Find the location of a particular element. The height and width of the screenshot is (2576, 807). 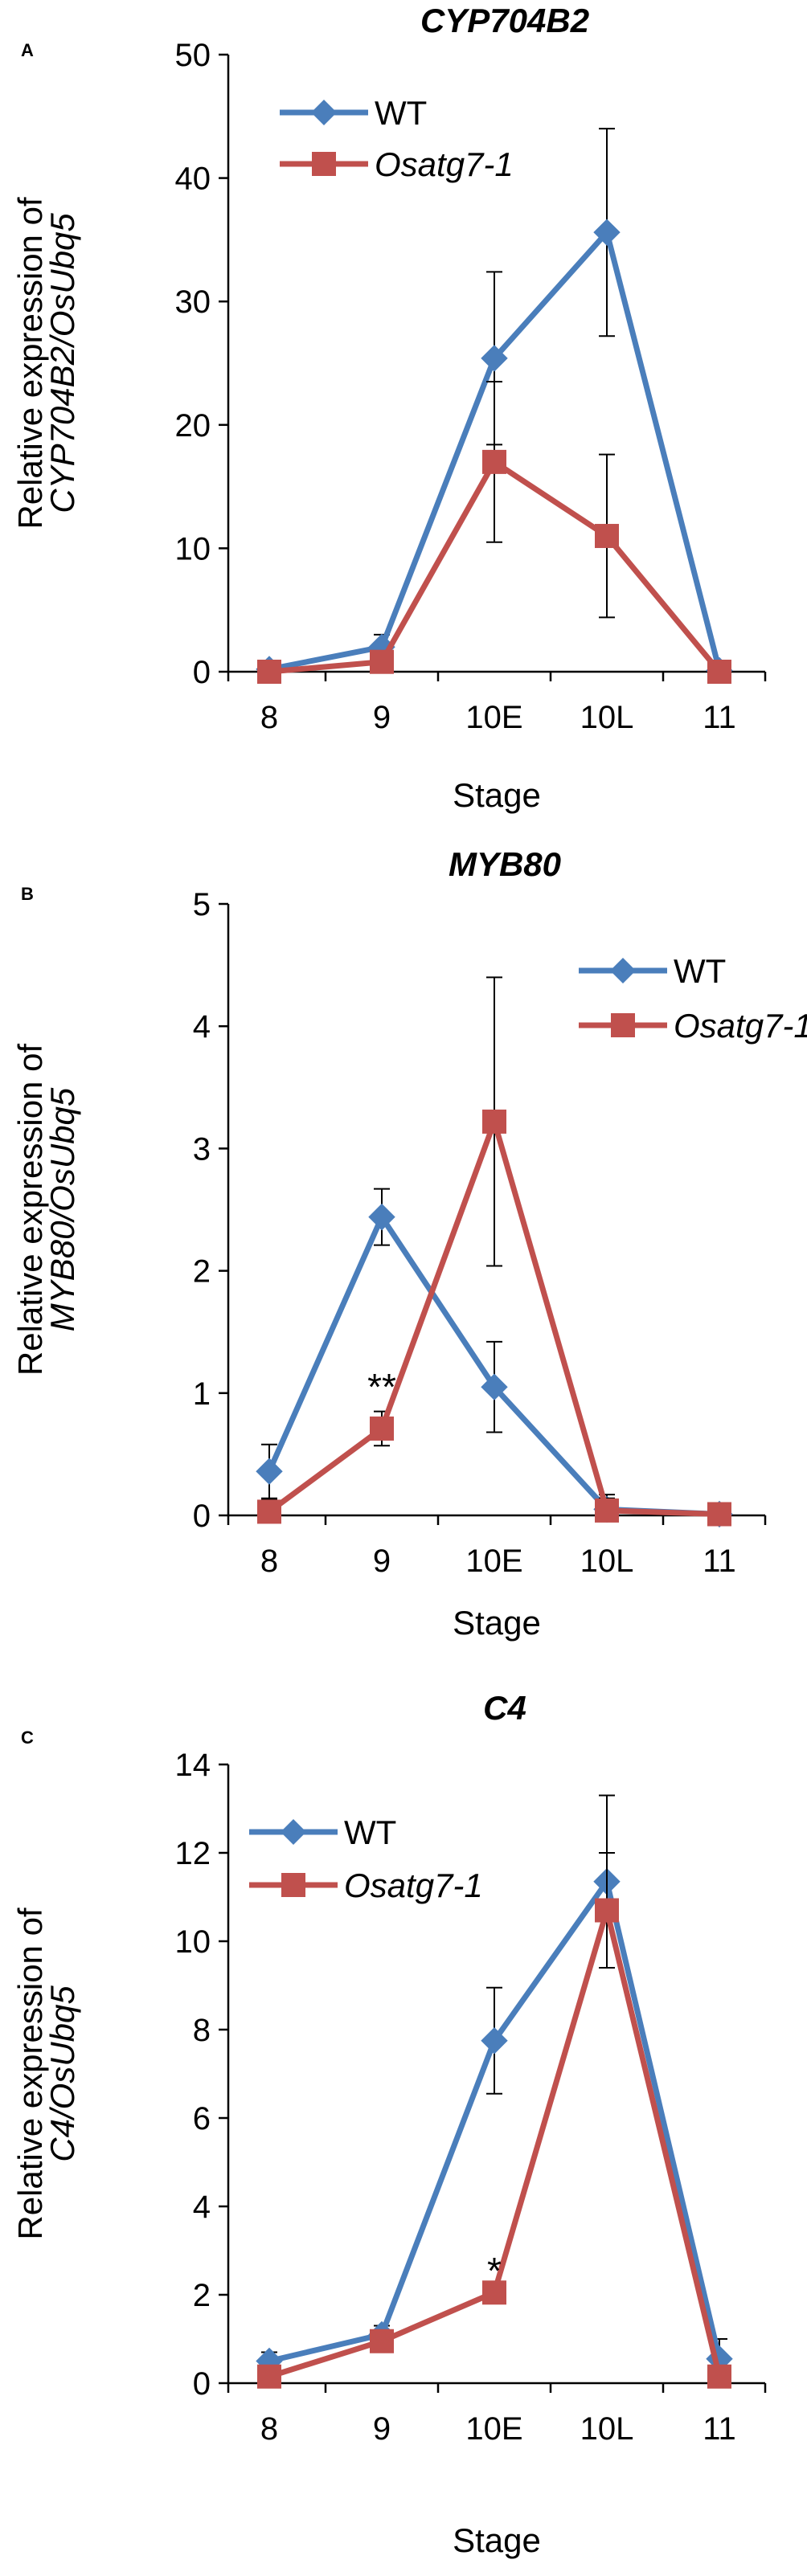

y-tick-label: 20 is located at coordinates (193, 426).